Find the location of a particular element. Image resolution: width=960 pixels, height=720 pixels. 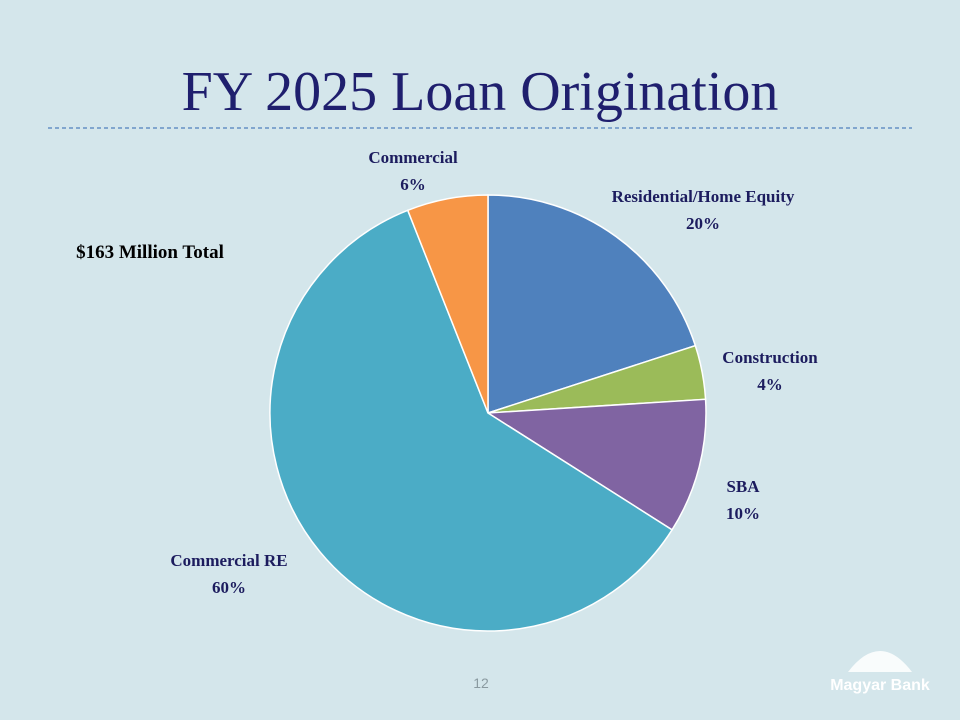

logo-icon is located at coordinates (880, 661).